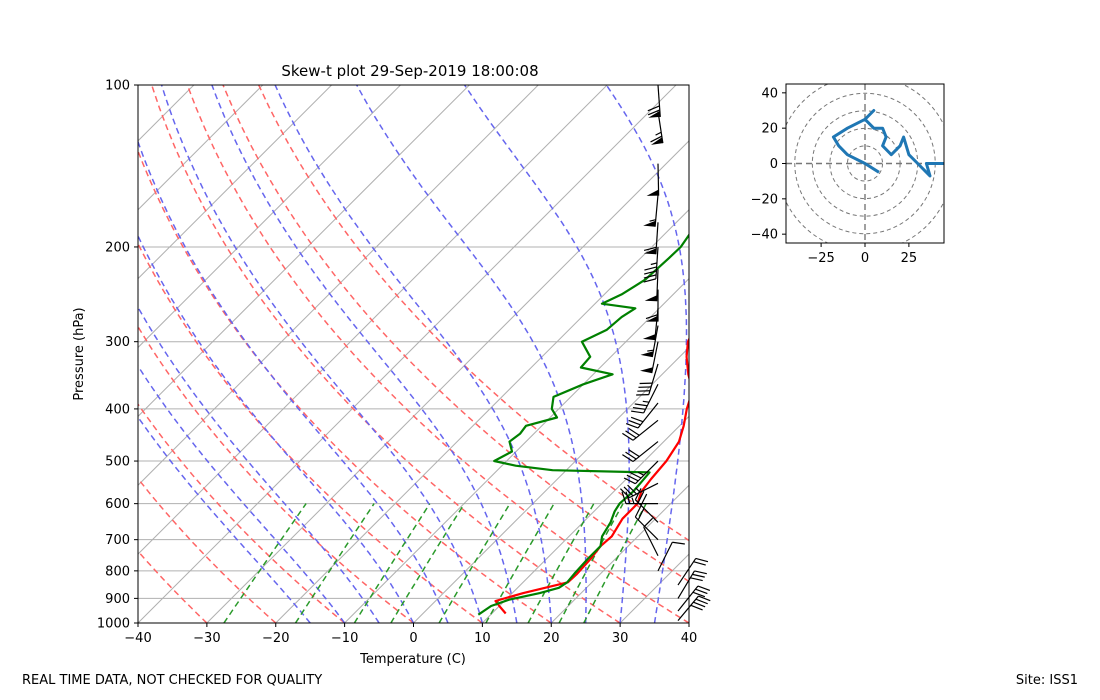  What do you see at coordinates (412, 659) in the screenshot?
I see `x-axis-label: Temperature (C)` at bounding box center [412, 659].